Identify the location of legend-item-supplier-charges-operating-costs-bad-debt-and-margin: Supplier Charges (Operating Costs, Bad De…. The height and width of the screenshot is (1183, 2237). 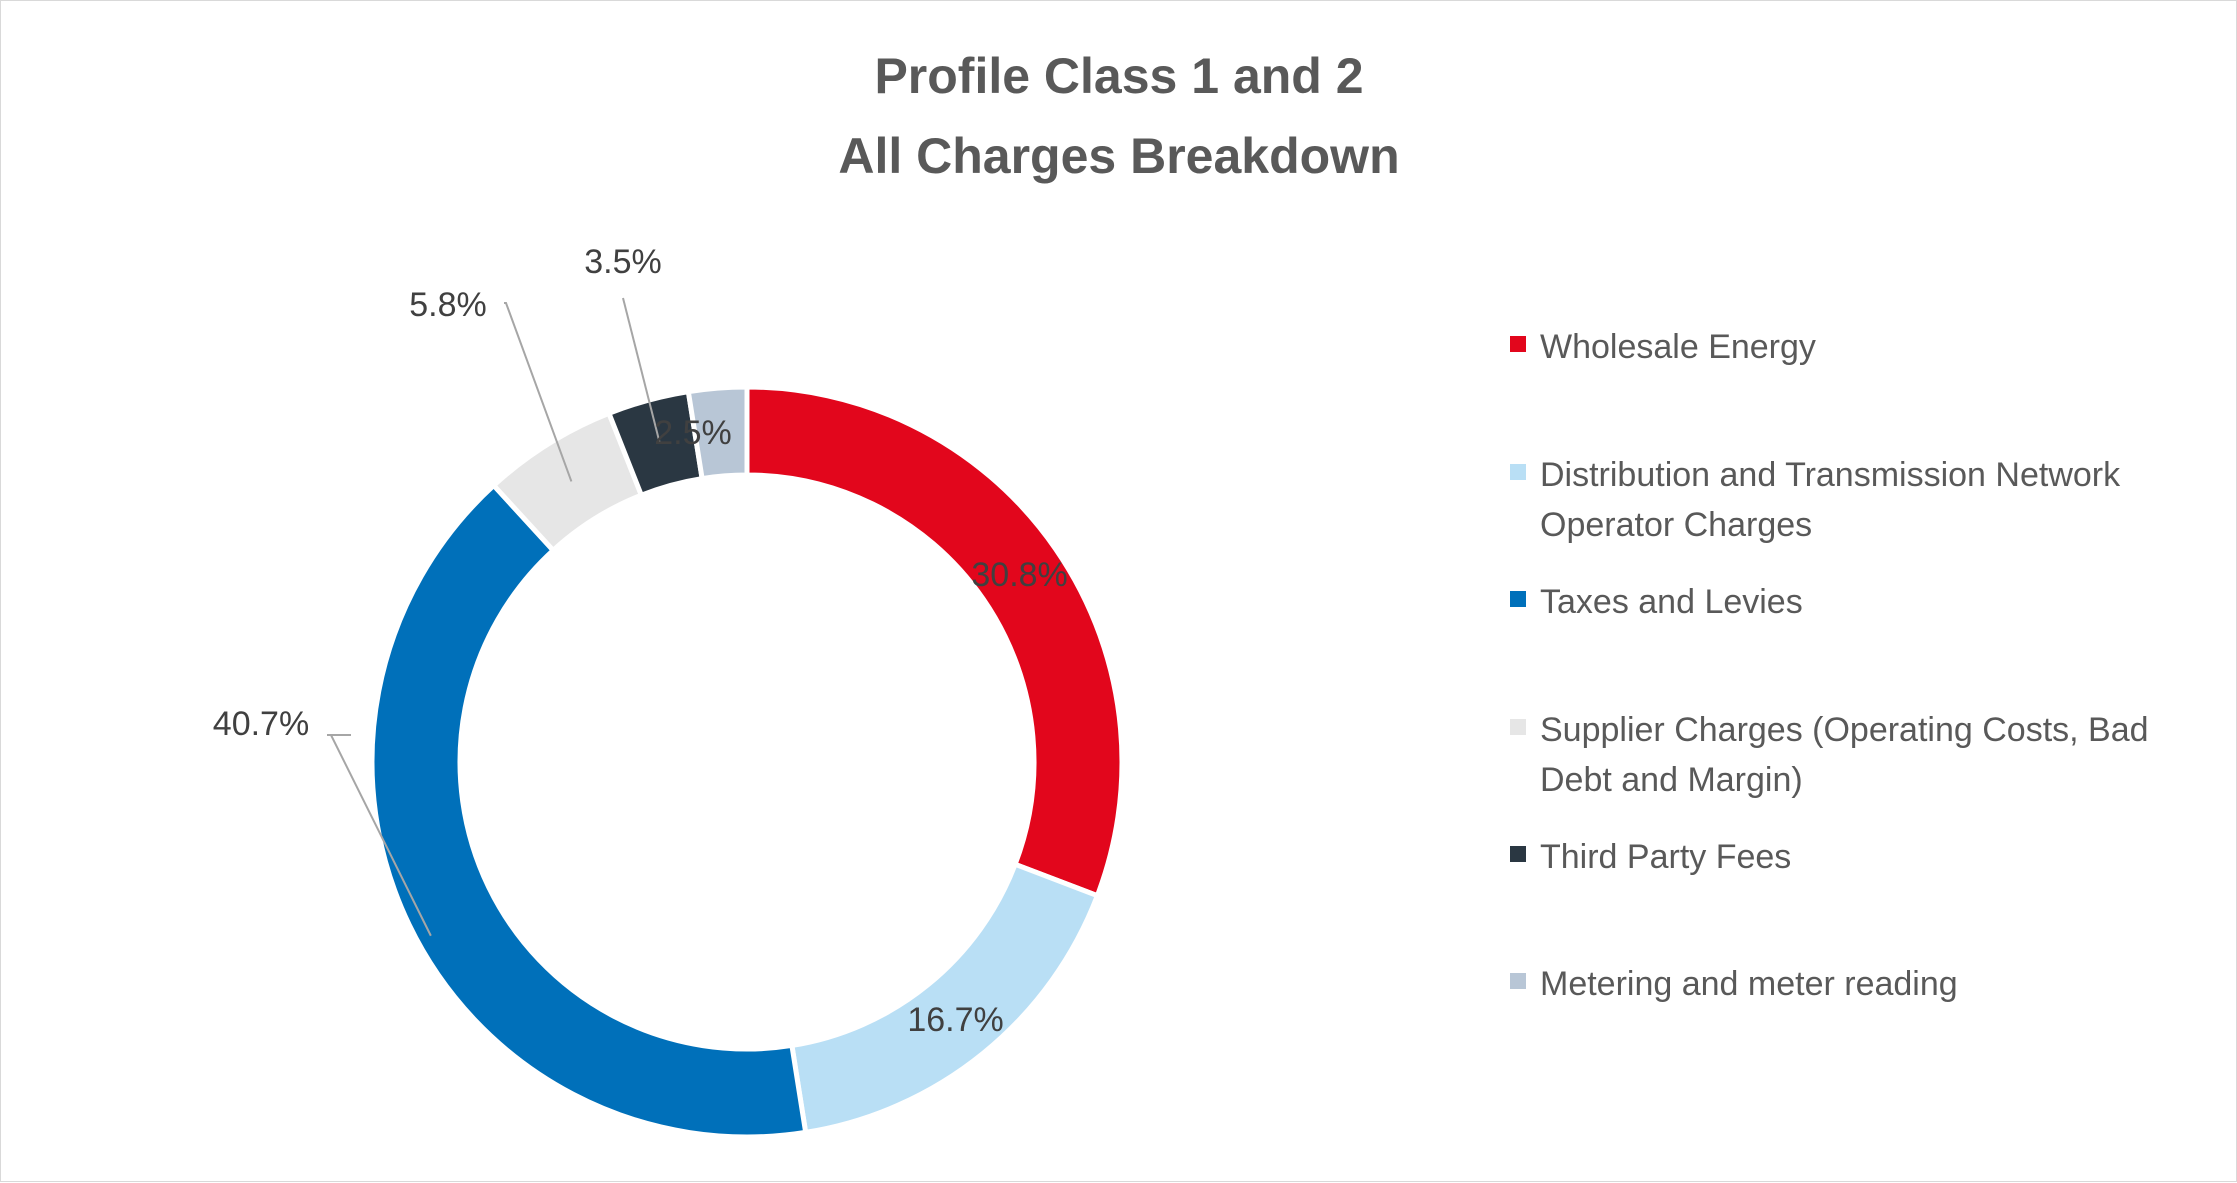
(1829, 755).